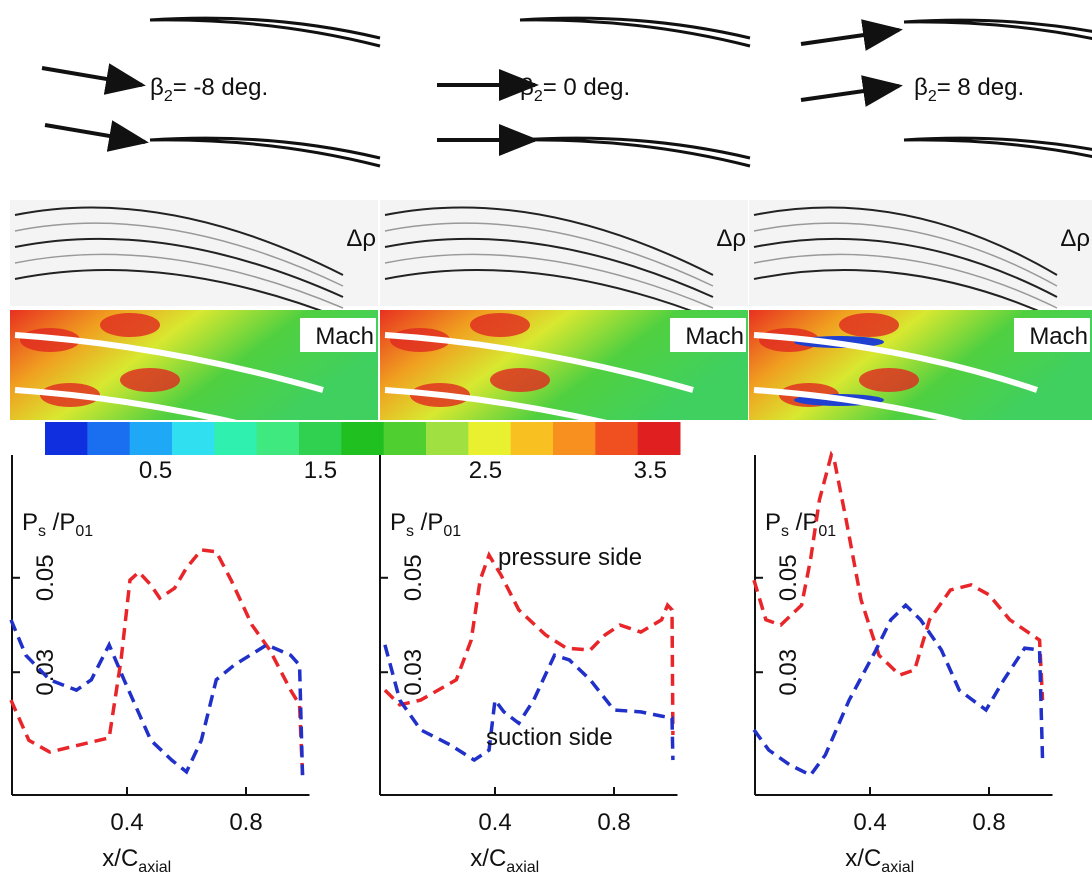  What do you see at coordinates (586, 87) in the screenshot?
I see `beta-value: = 0 deg.` at bounding box center [586, 87].